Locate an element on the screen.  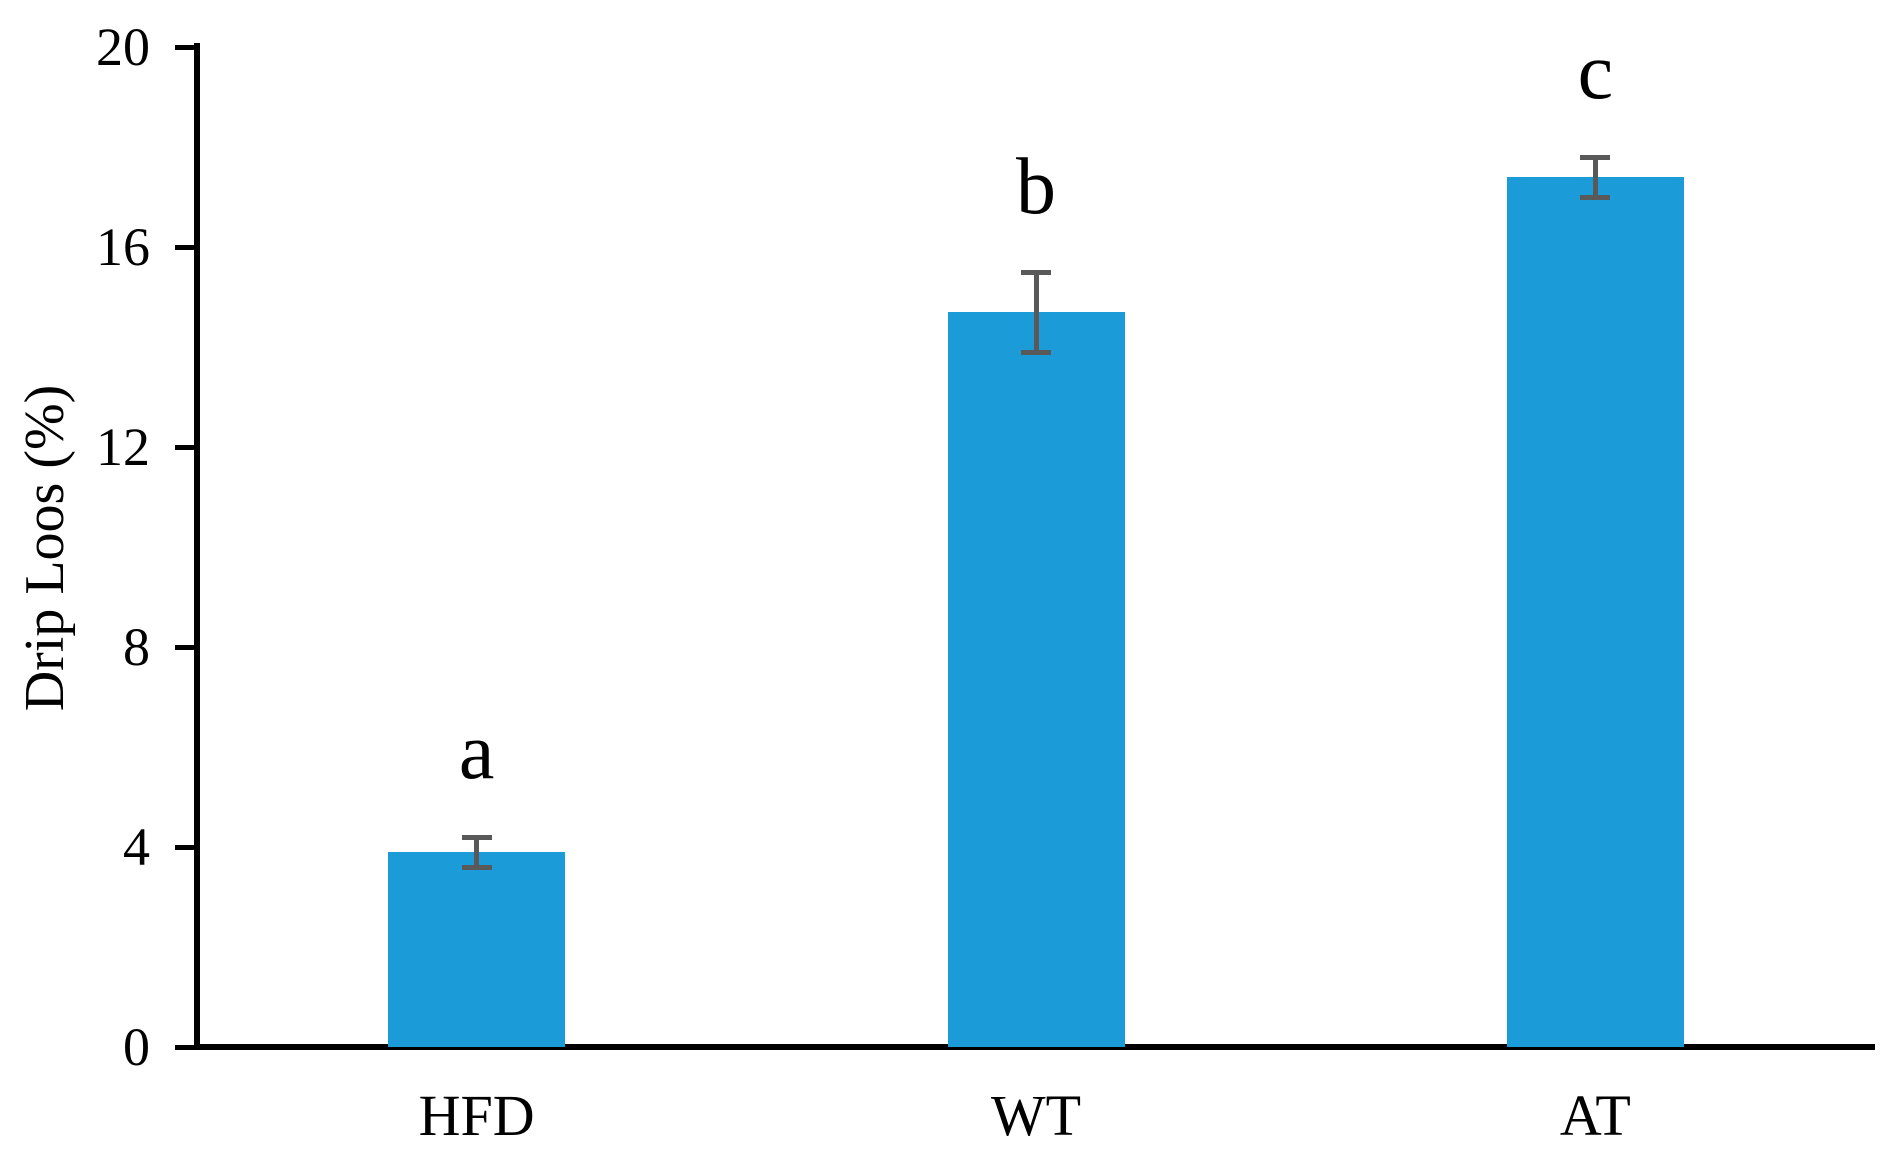
y-tick-label: 4 is located at coordinates (136, 847).